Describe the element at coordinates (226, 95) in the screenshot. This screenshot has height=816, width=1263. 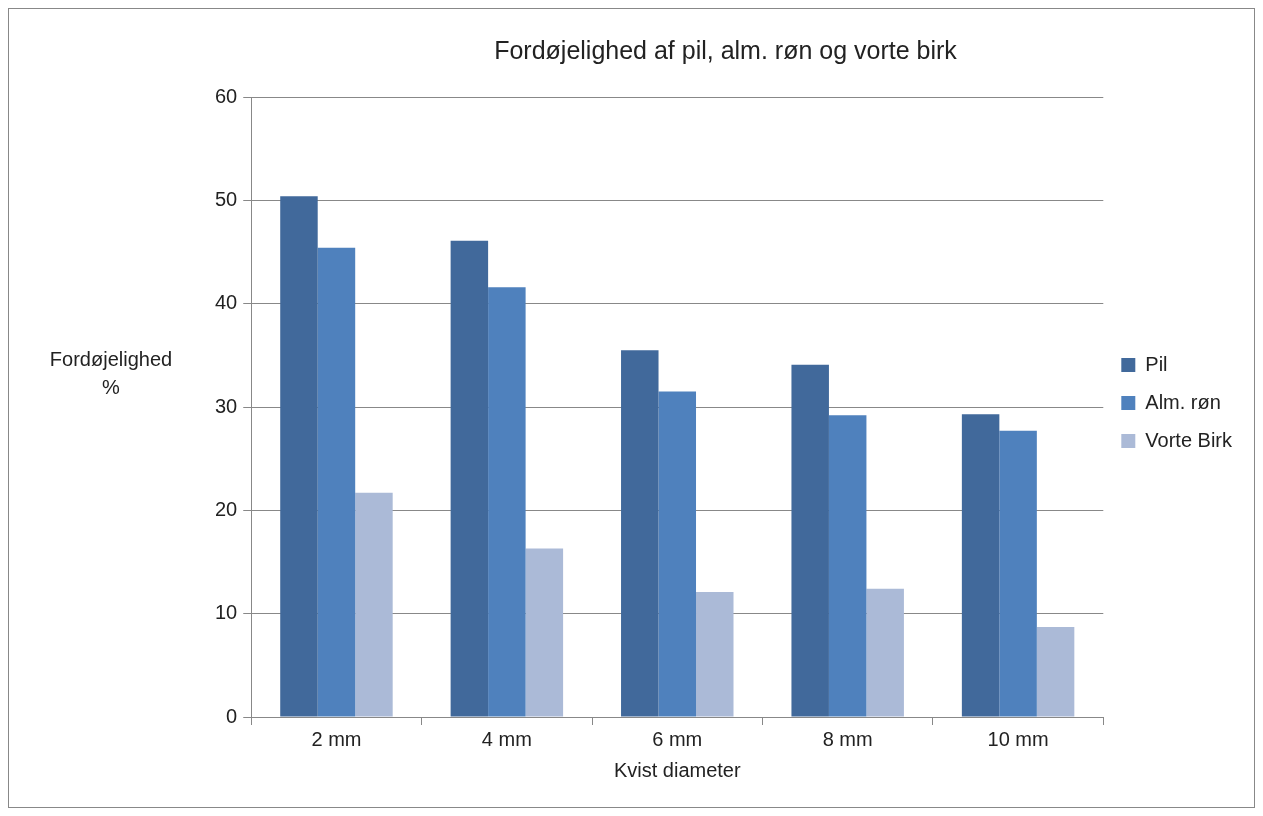
I see `y-tick-label: 60` at that location.